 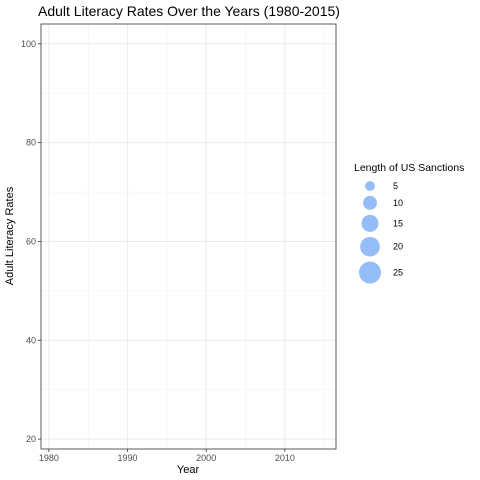 I want to click on y-tick-label: 20, so click(x=31, y=439).